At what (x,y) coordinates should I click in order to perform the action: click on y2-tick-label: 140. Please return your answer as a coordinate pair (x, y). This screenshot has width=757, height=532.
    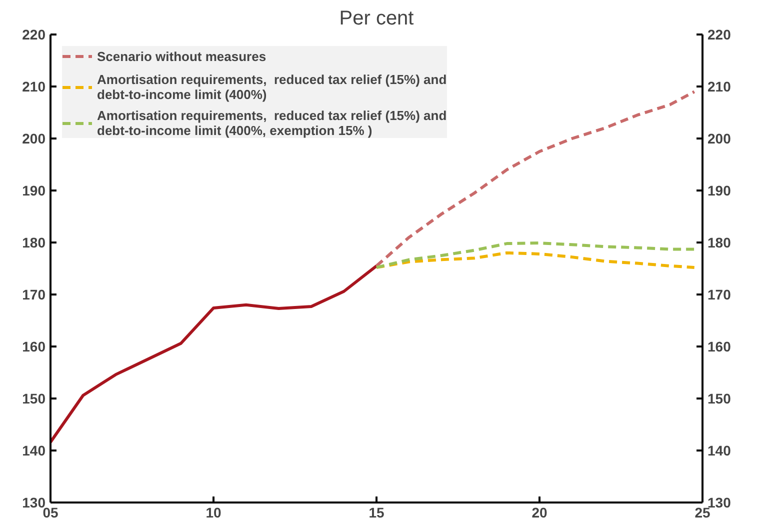
    Looking at the image, I should click on (720, 450).